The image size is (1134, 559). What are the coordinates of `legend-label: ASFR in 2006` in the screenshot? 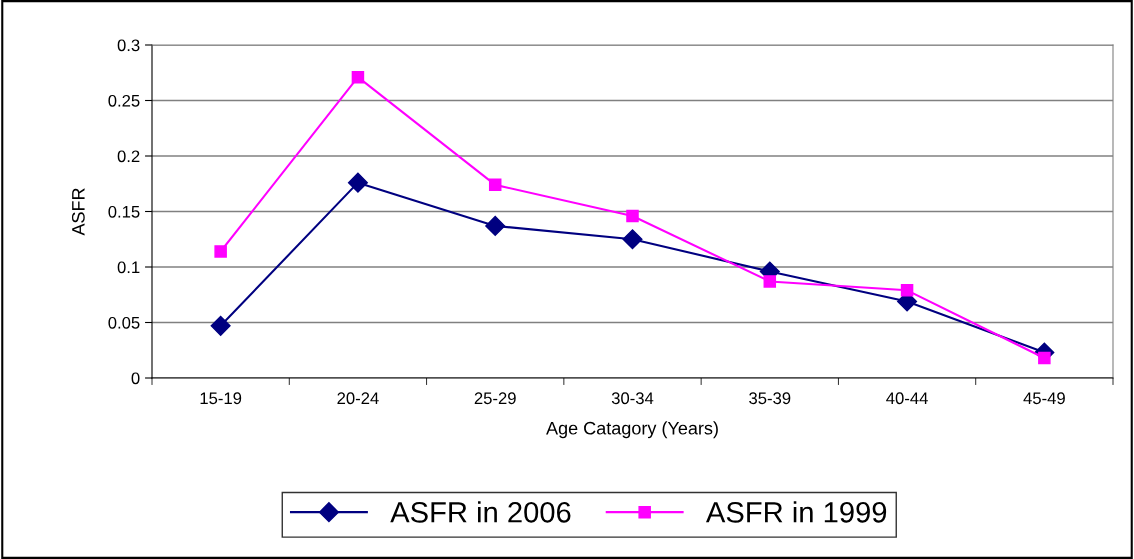 It's located at (480, 512).